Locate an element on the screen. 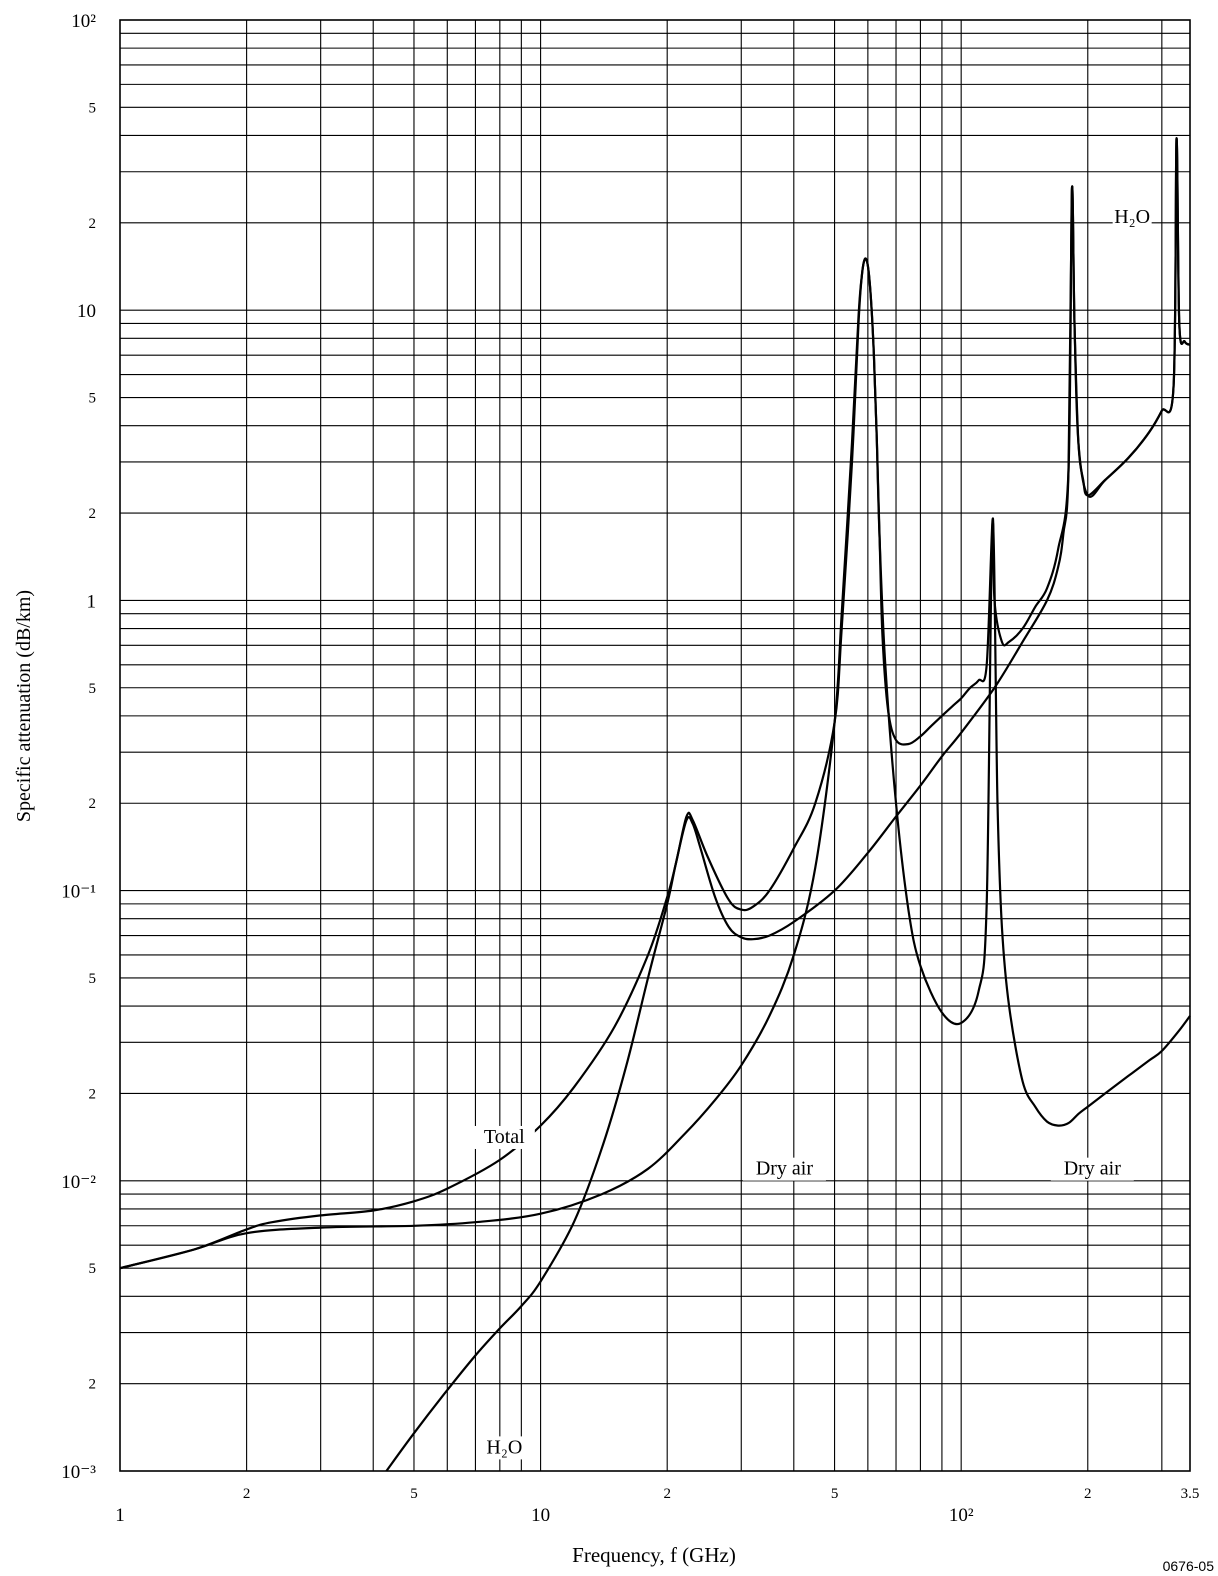 The height and width of the screenshot is (1576, 1218). x-tick-label: 3.5 is located at coordinates (1190, 1494).